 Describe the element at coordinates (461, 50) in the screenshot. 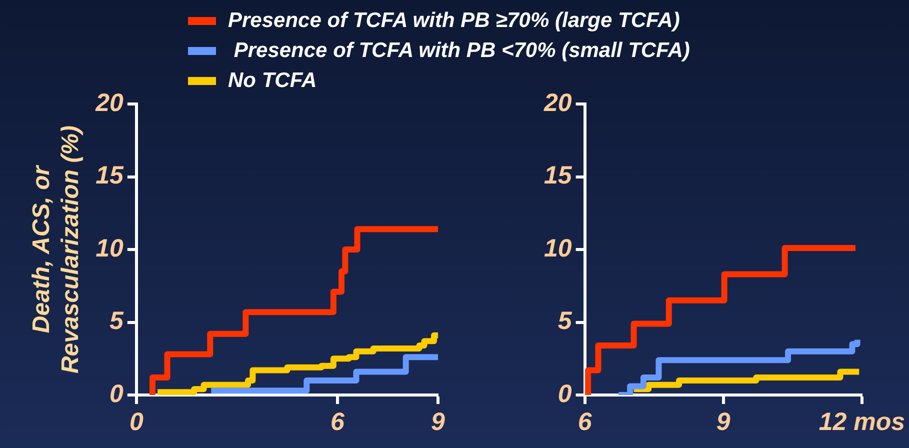

I see `legend-label: Presence of TCFA with PB <70% (small TCFA)` at that location.